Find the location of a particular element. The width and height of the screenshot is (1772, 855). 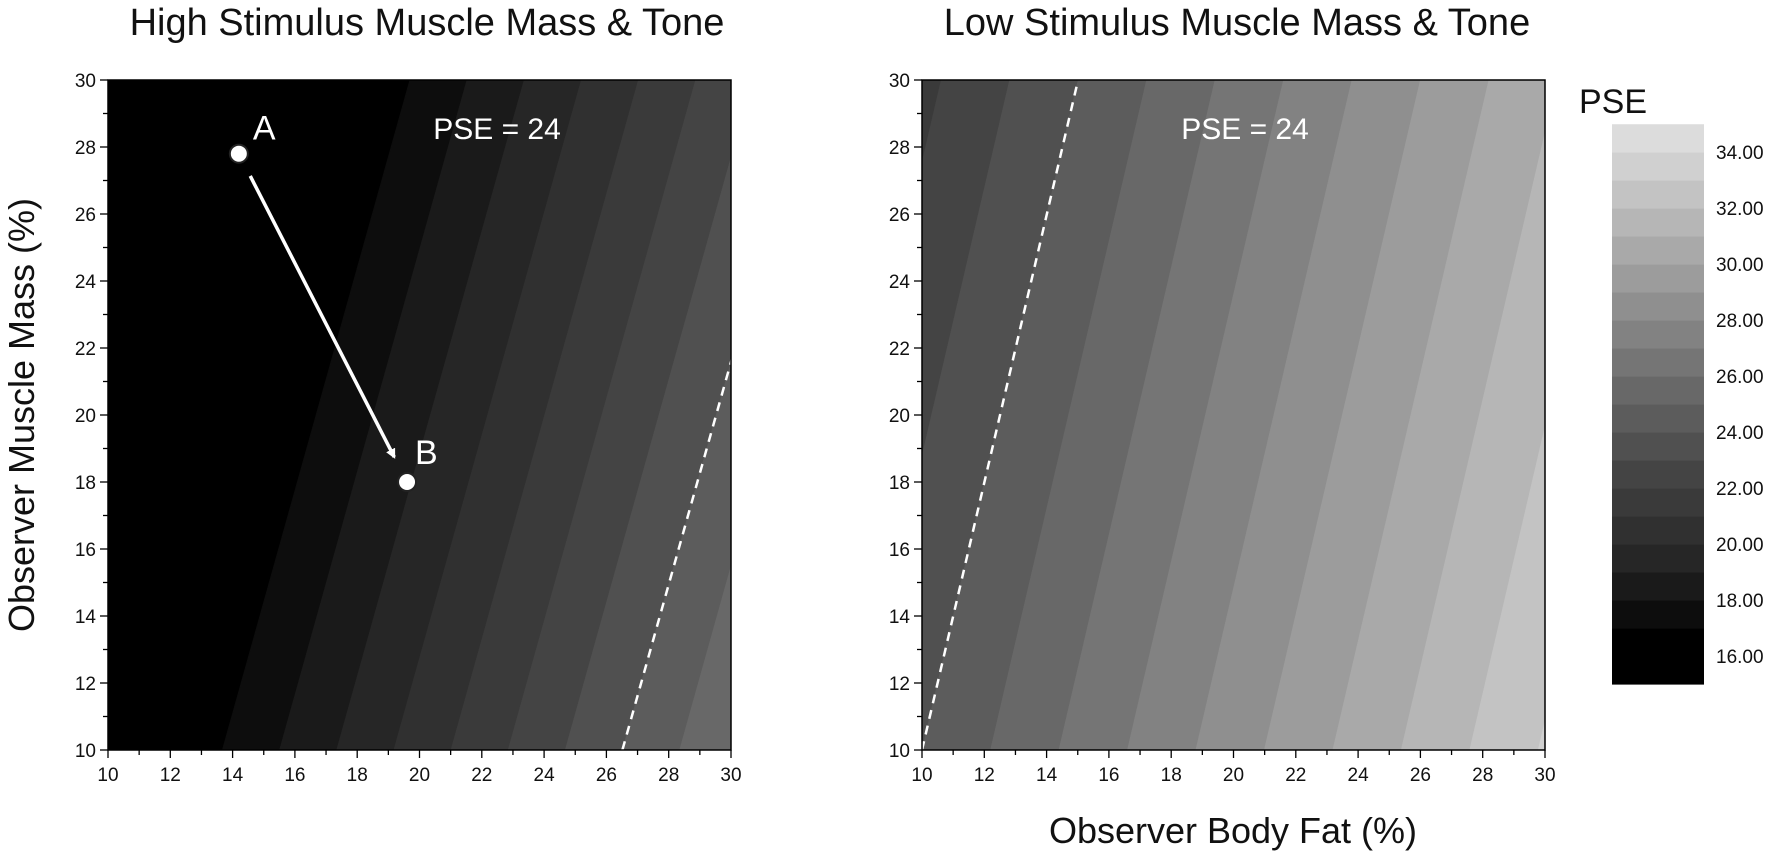

colorbar-tick-label: 30.00 is located at coordinates (1740, 265).